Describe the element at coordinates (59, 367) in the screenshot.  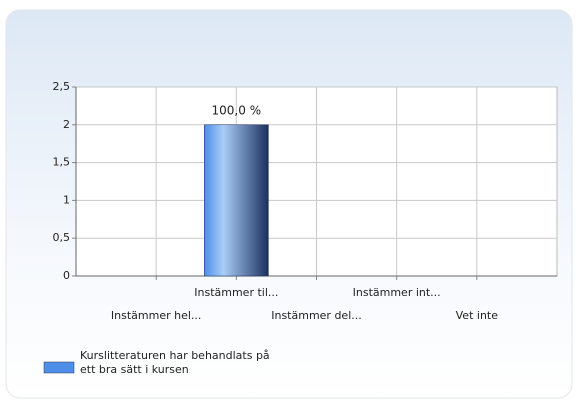
I see `legend-swatch` at that location.